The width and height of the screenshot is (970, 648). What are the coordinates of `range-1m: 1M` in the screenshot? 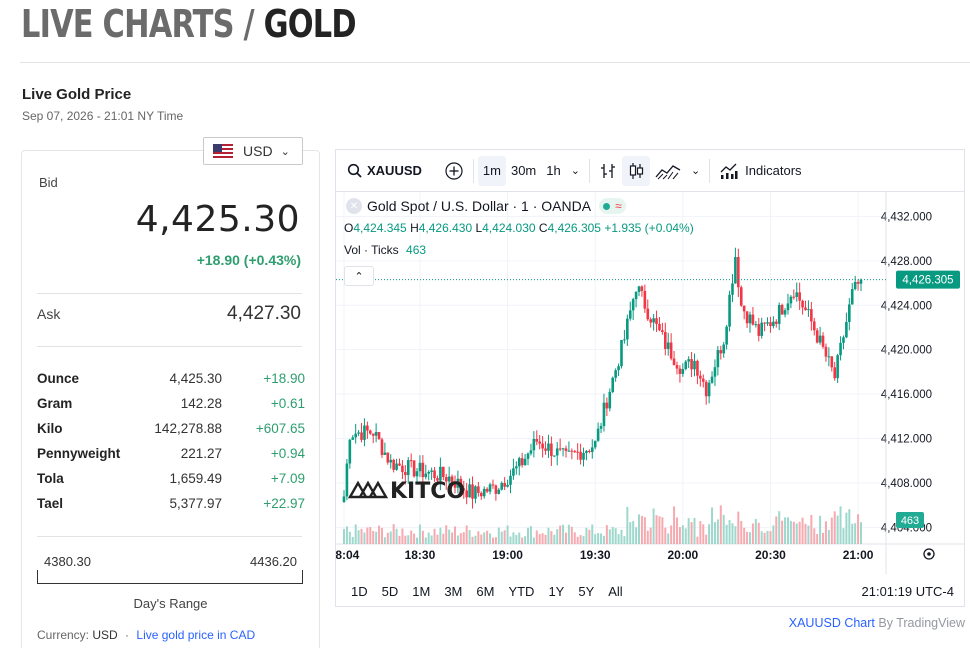 It's located at (421, 591).